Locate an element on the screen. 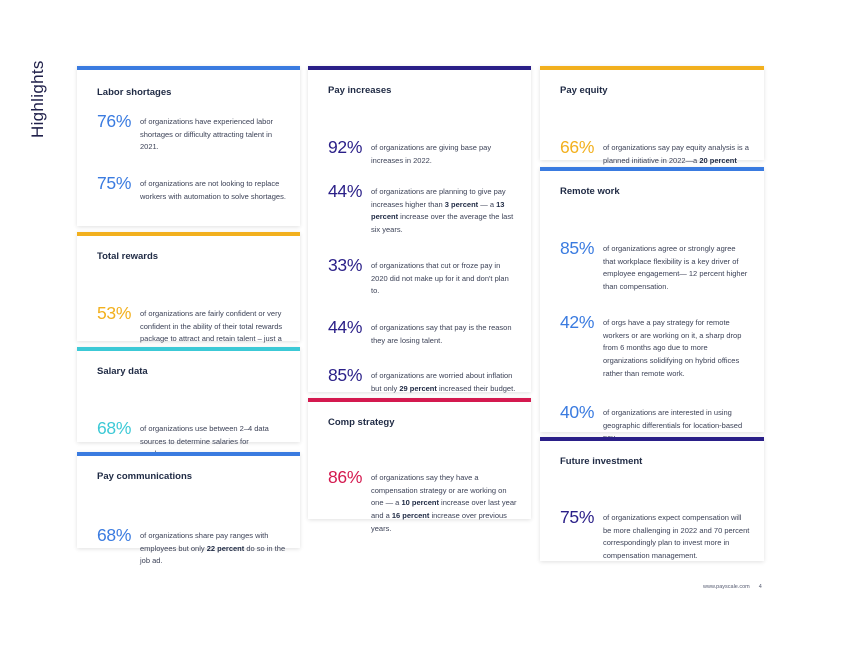 The image size is (841, 650). emphasis-text: 13 percent is located at coordinates (438, 210).